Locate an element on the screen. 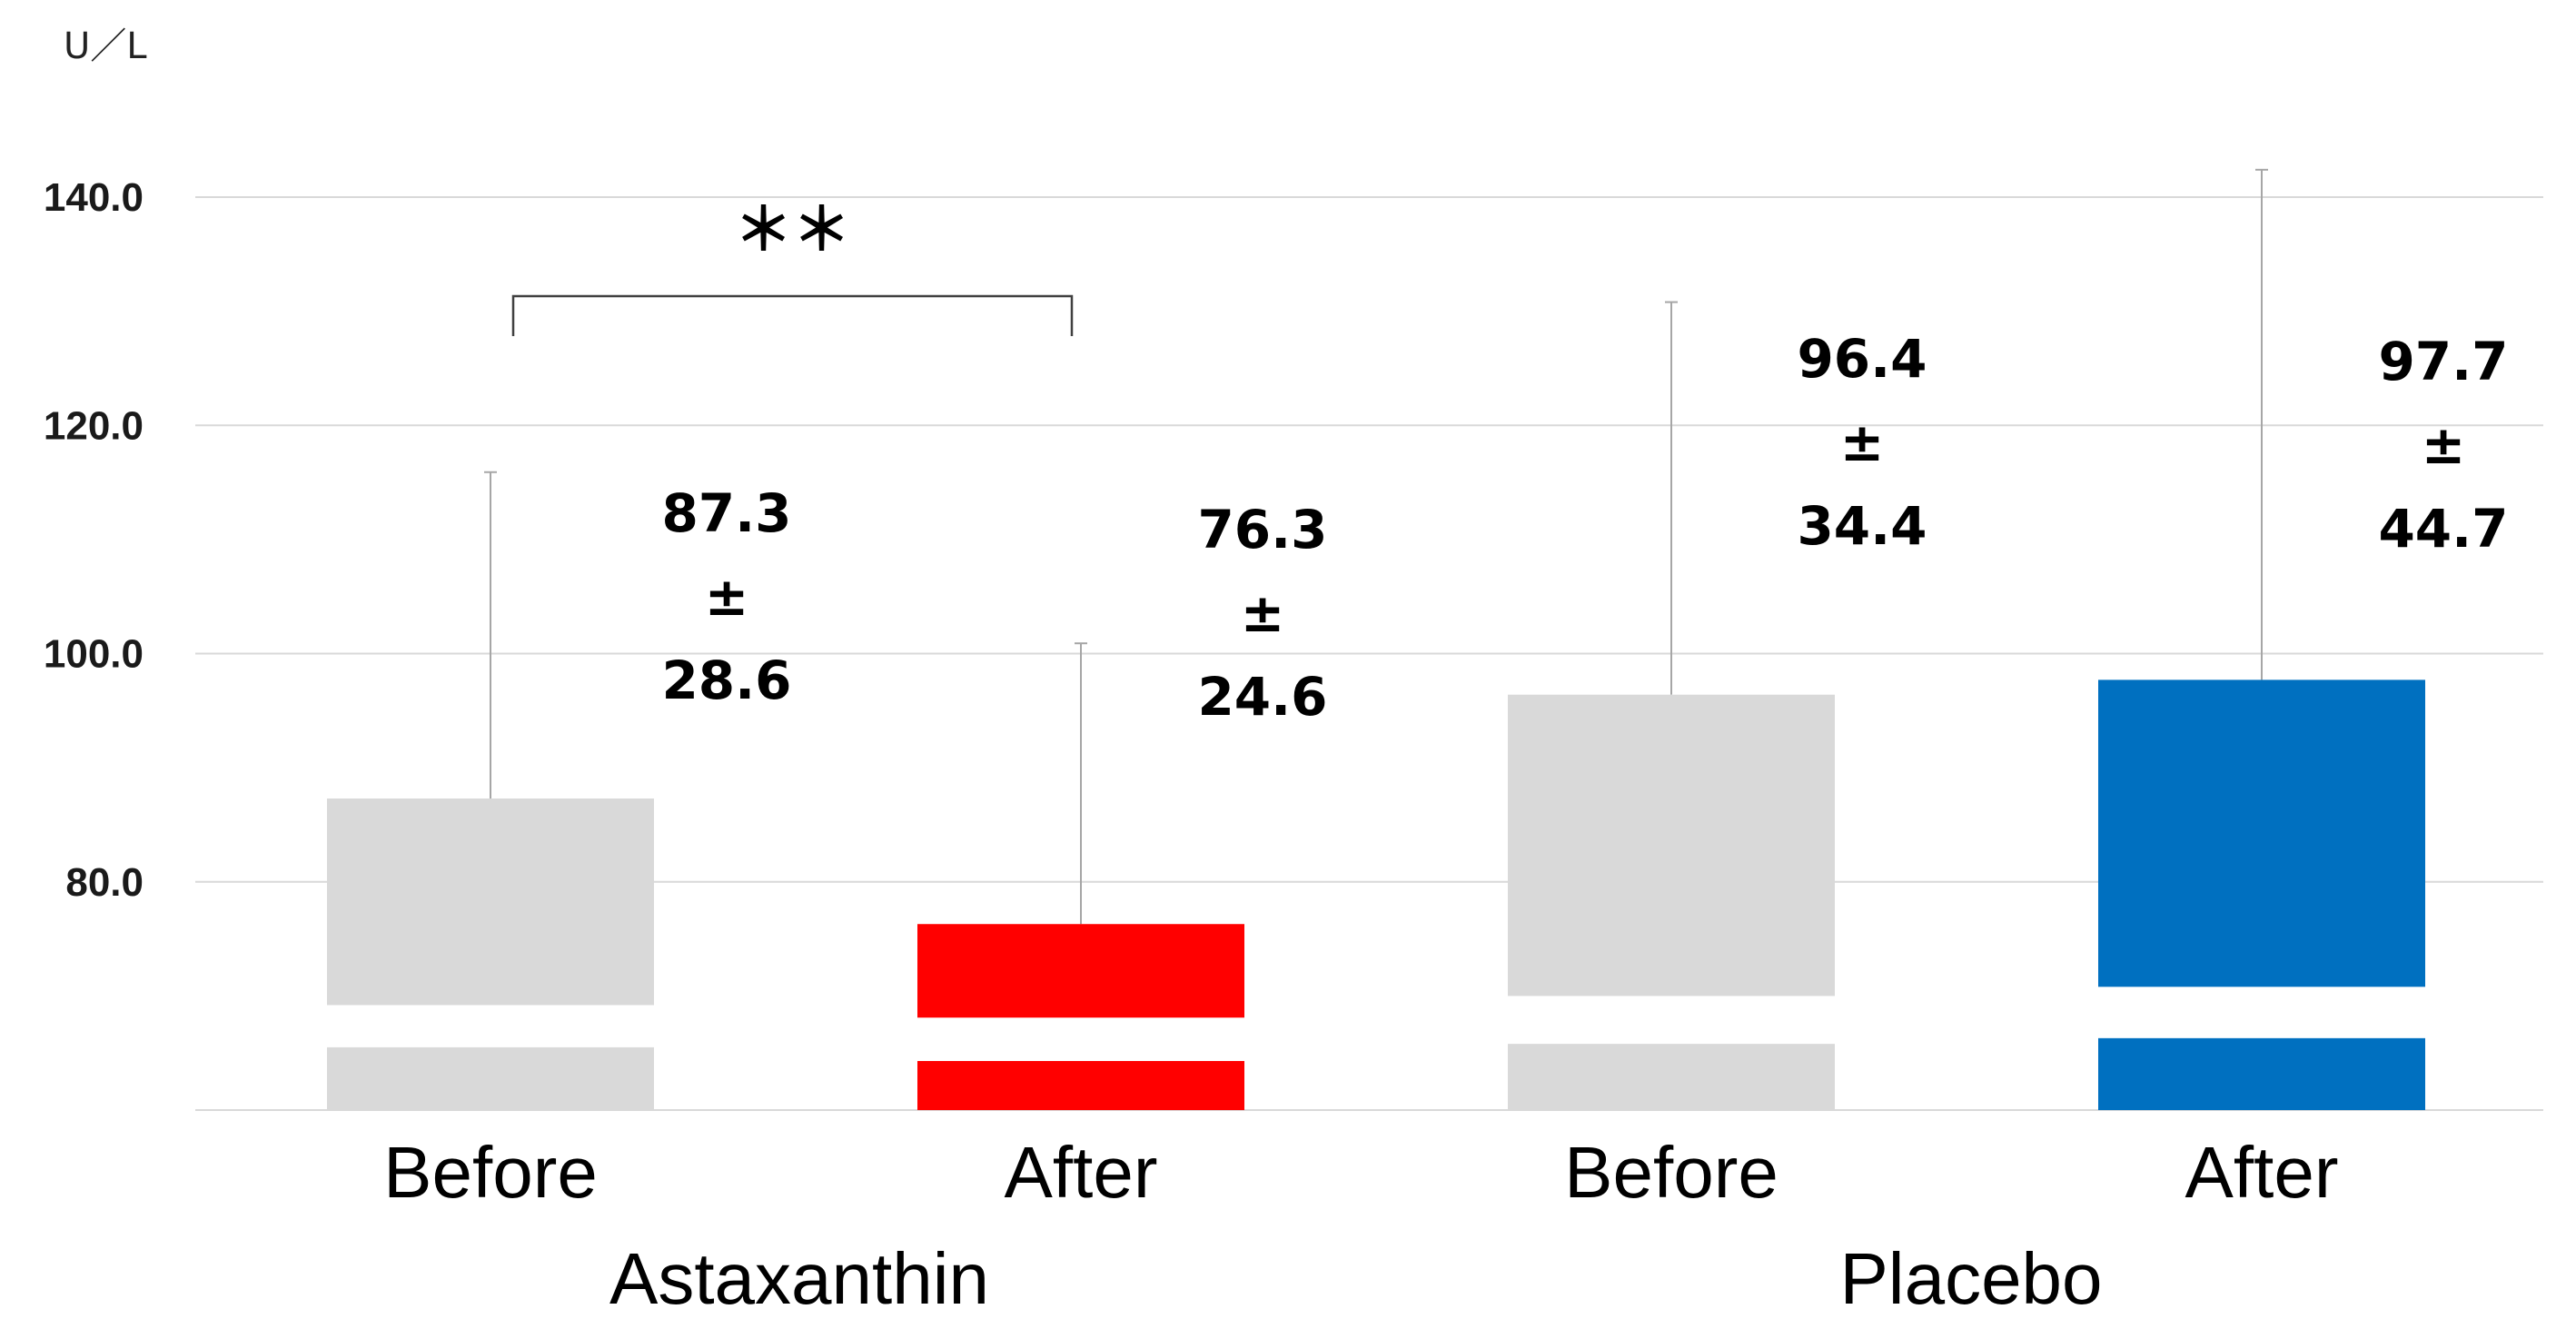 The image size is (2576, 1329). group-label: Astaxanthin is located at coordinates (799, 1278).